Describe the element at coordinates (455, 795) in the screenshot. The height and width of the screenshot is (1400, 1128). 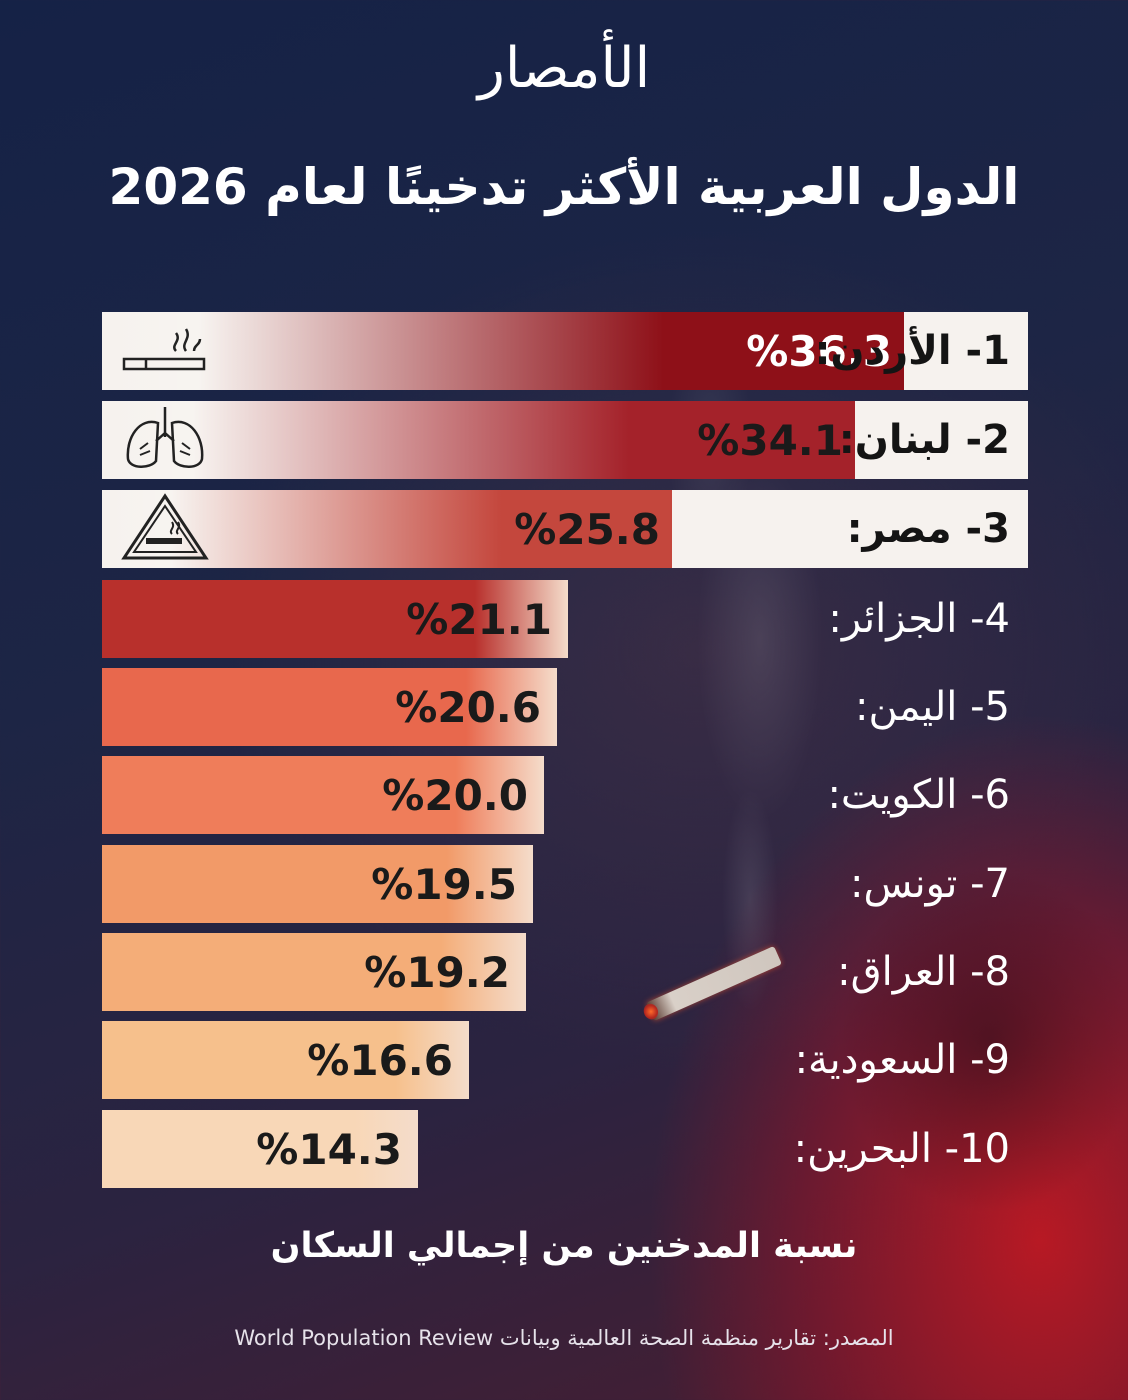
I see `bar-value-label: %20.0` at that location.